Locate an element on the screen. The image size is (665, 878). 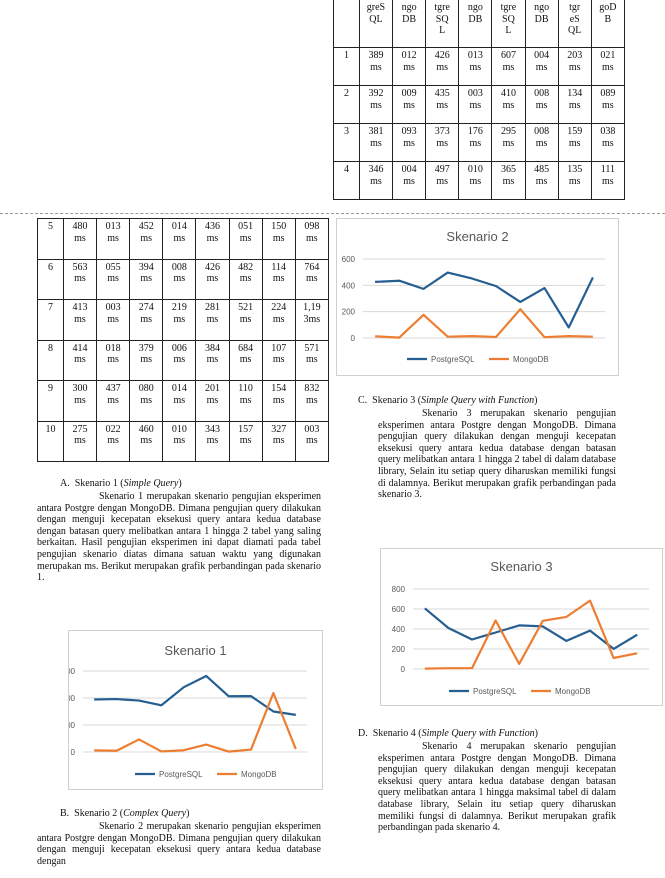
table-cell: 410 ms is located at coordinates (508, 104).